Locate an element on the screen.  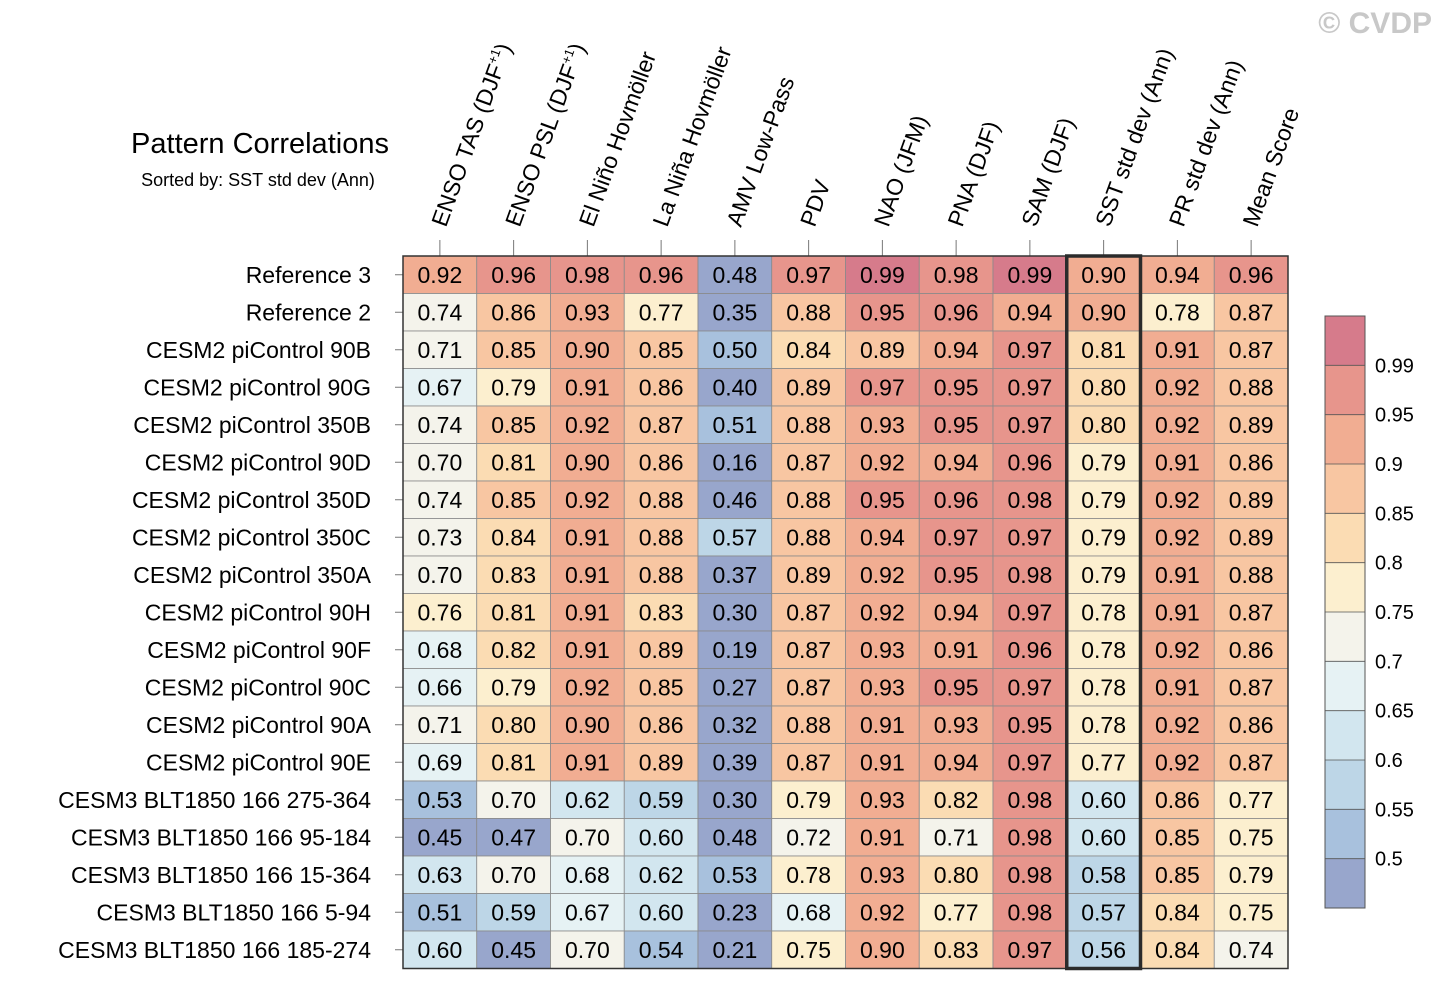
cell-value: 0.94 is located at coordinates (1029, 312).